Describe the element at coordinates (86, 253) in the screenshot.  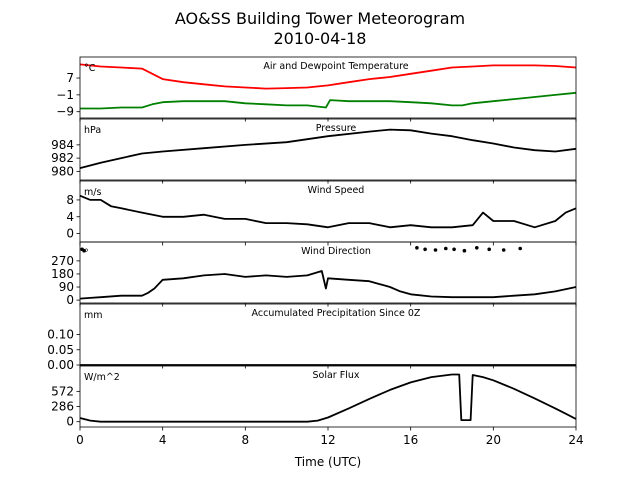
I see `panel-unit: °` at that location.